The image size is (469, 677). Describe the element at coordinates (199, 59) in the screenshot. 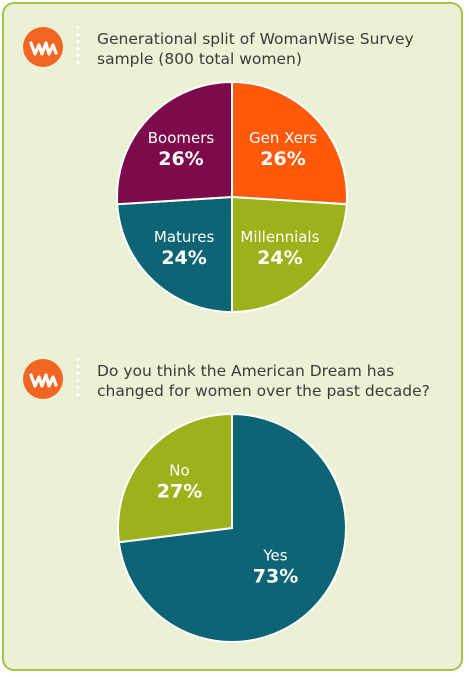

I see `chart-1-title-line-2: sample (800 total women)` at that location.